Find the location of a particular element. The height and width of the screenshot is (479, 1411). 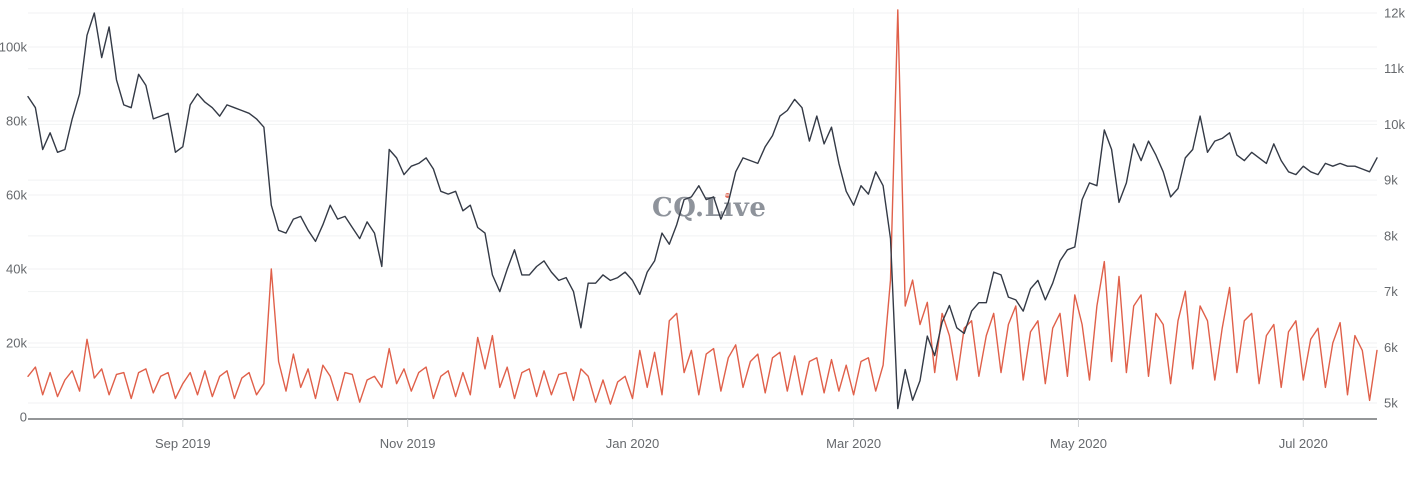

left-axis-tick-label: 80k is located at coordinates (16, 121).